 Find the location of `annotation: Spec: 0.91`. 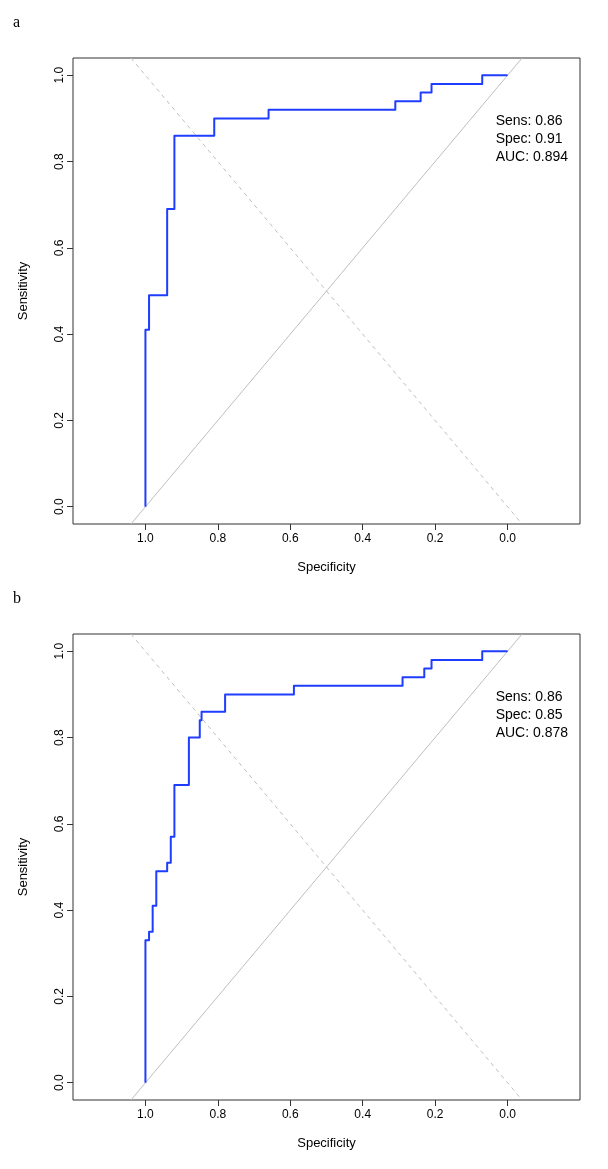

annotation: Spec: 0.91 is located at coordinates (529, 138).